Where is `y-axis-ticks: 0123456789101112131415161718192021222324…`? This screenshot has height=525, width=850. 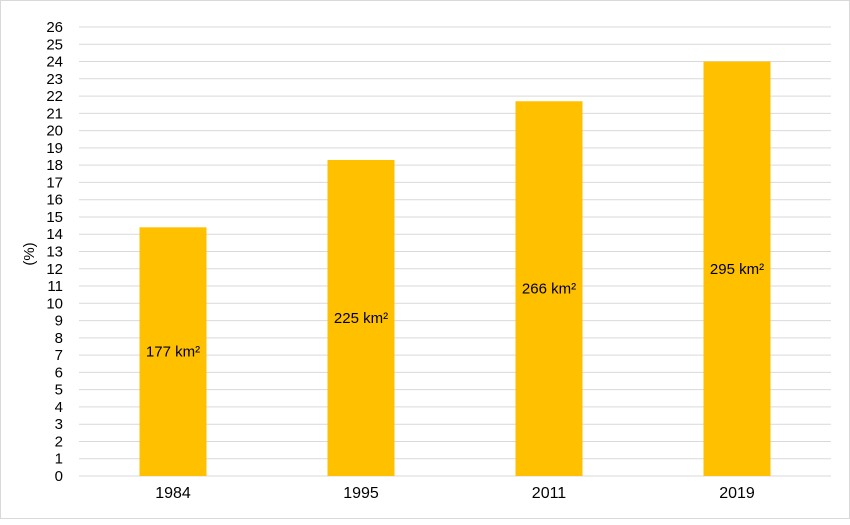 y-axis-ticks: 0123456789101112131415161718192021222324… is located at coordinates (54, 252).